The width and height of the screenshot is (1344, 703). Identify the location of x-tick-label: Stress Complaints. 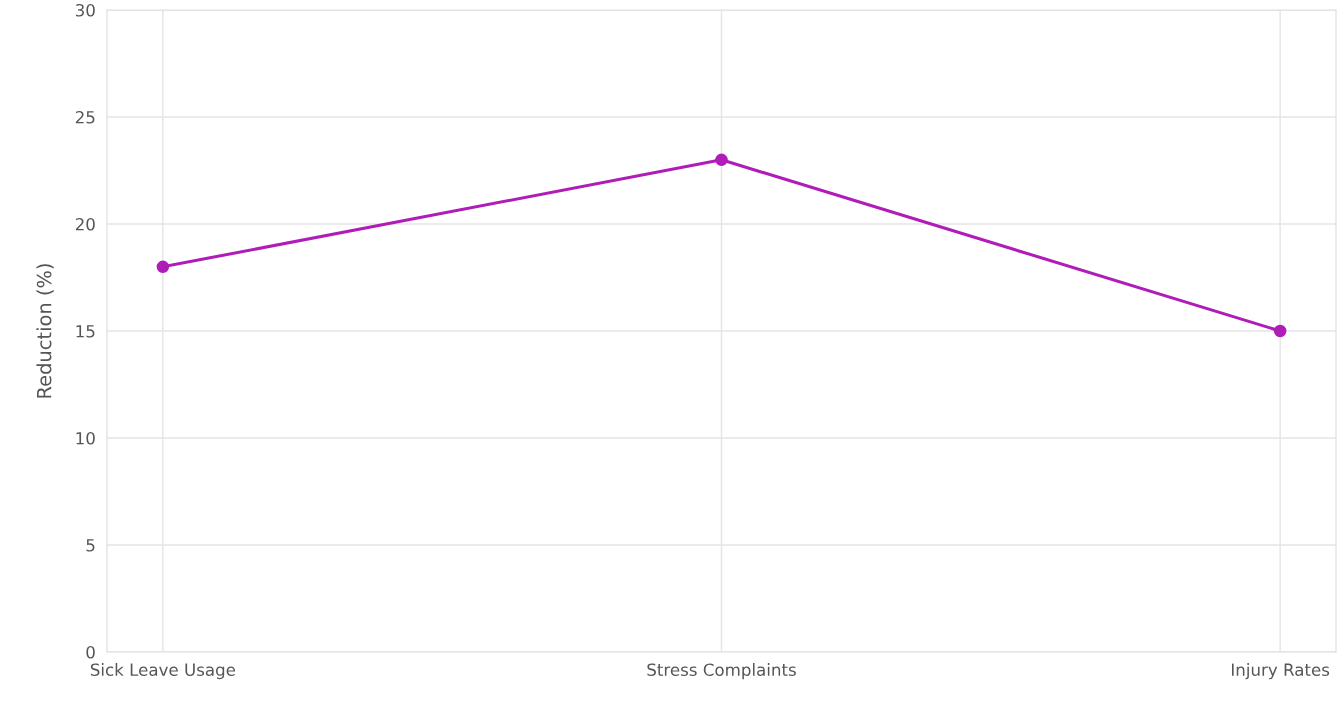
(721, 671).